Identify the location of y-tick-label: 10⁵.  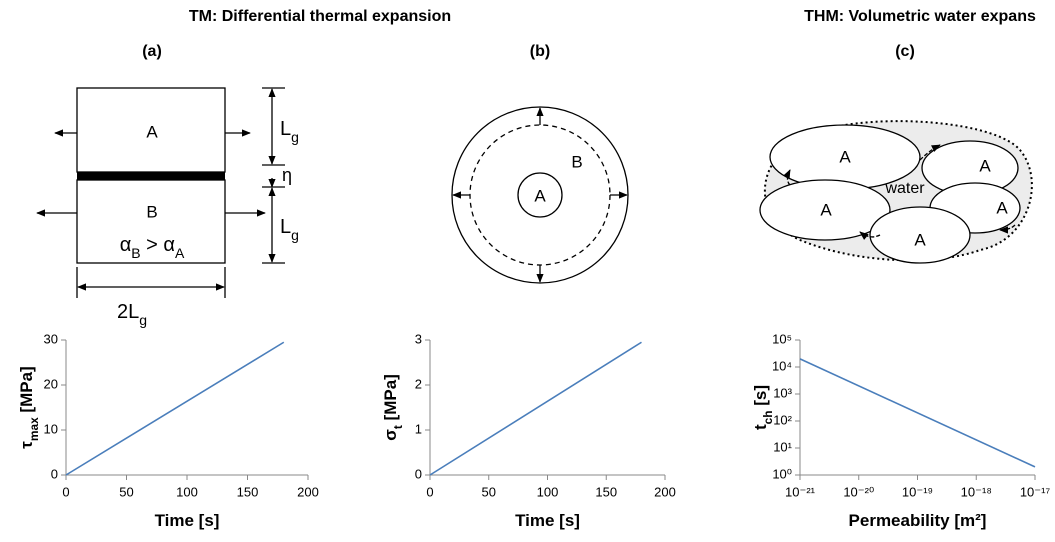
(782, 338).